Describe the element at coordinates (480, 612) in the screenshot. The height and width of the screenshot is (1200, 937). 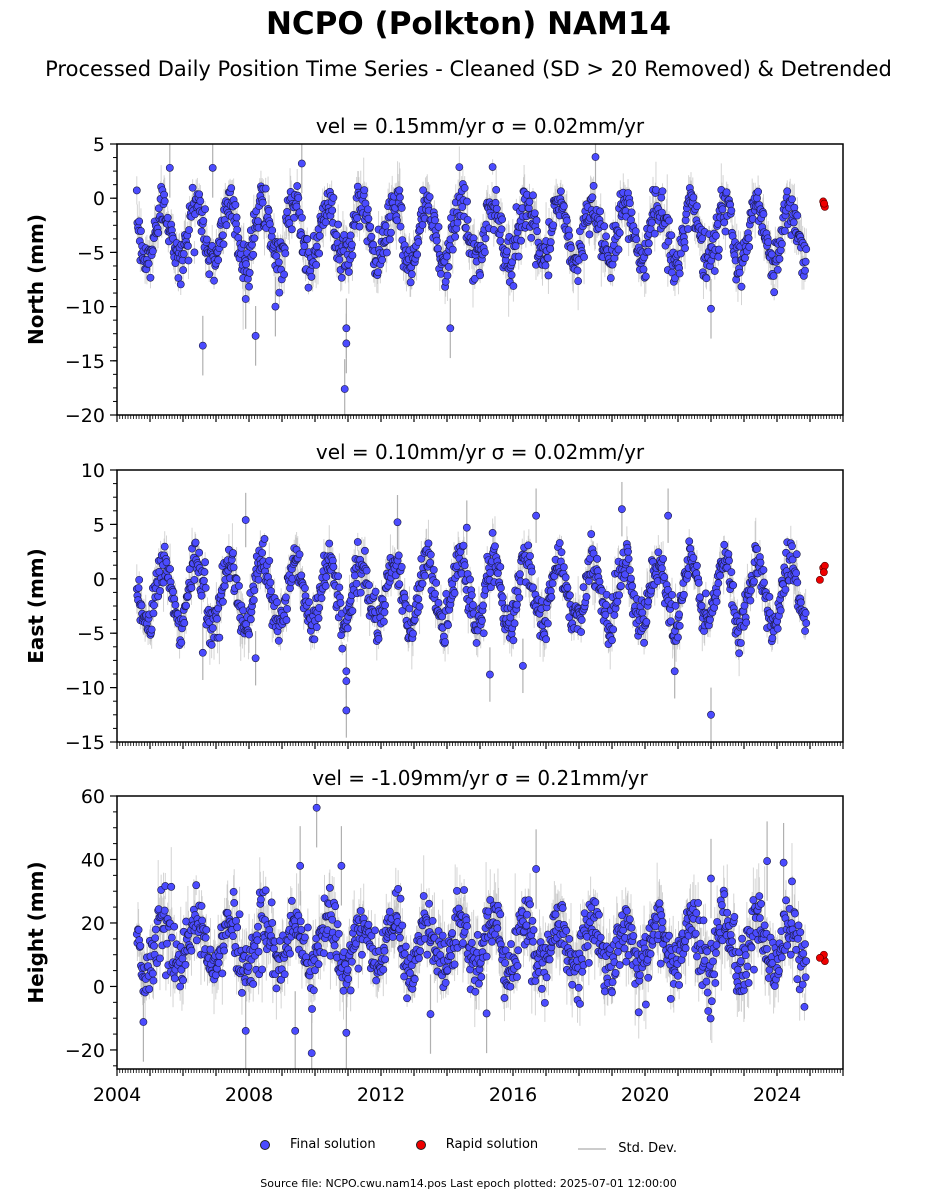
I see `final-points` at that location.